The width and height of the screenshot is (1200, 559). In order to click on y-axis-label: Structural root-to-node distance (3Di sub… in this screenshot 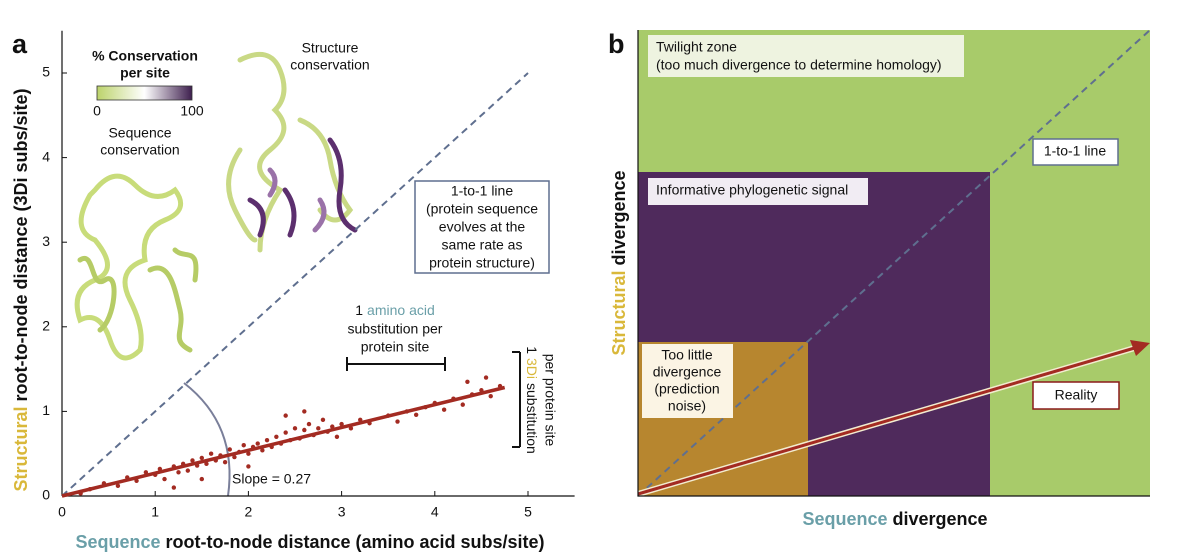, I will do `click(21, 289)`.